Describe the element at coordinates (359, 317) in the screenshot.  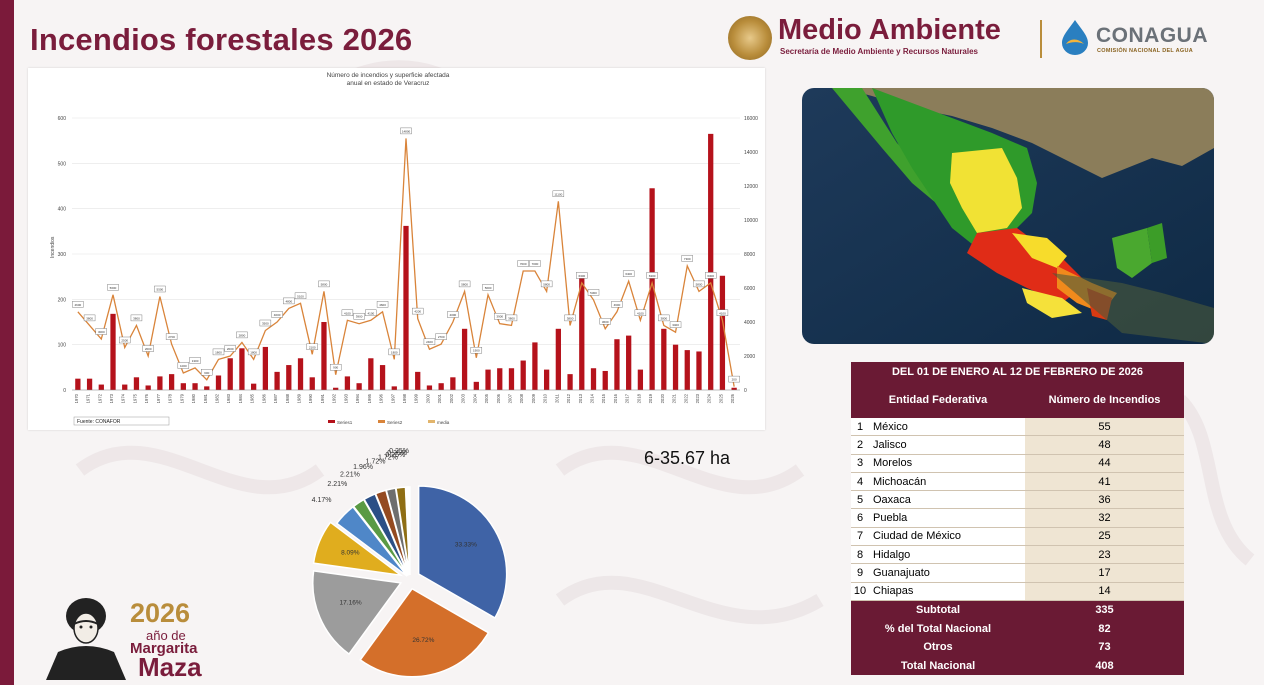
I see `svg-text: 3900` at that location.